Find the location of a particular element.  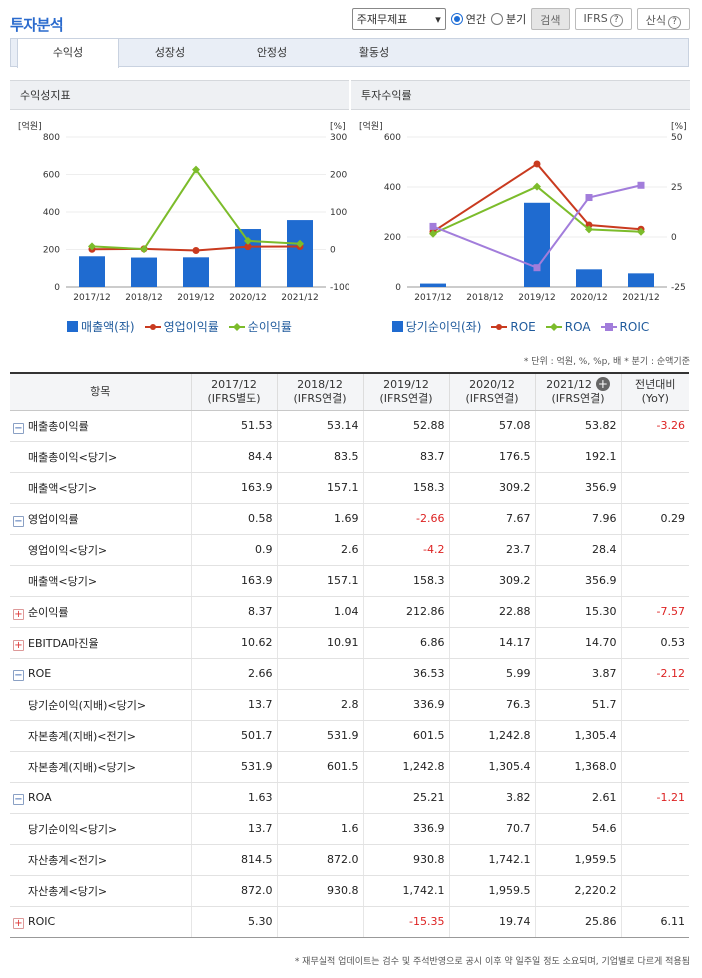

value-cell: 814.5 is located at coordinates (233, 860).